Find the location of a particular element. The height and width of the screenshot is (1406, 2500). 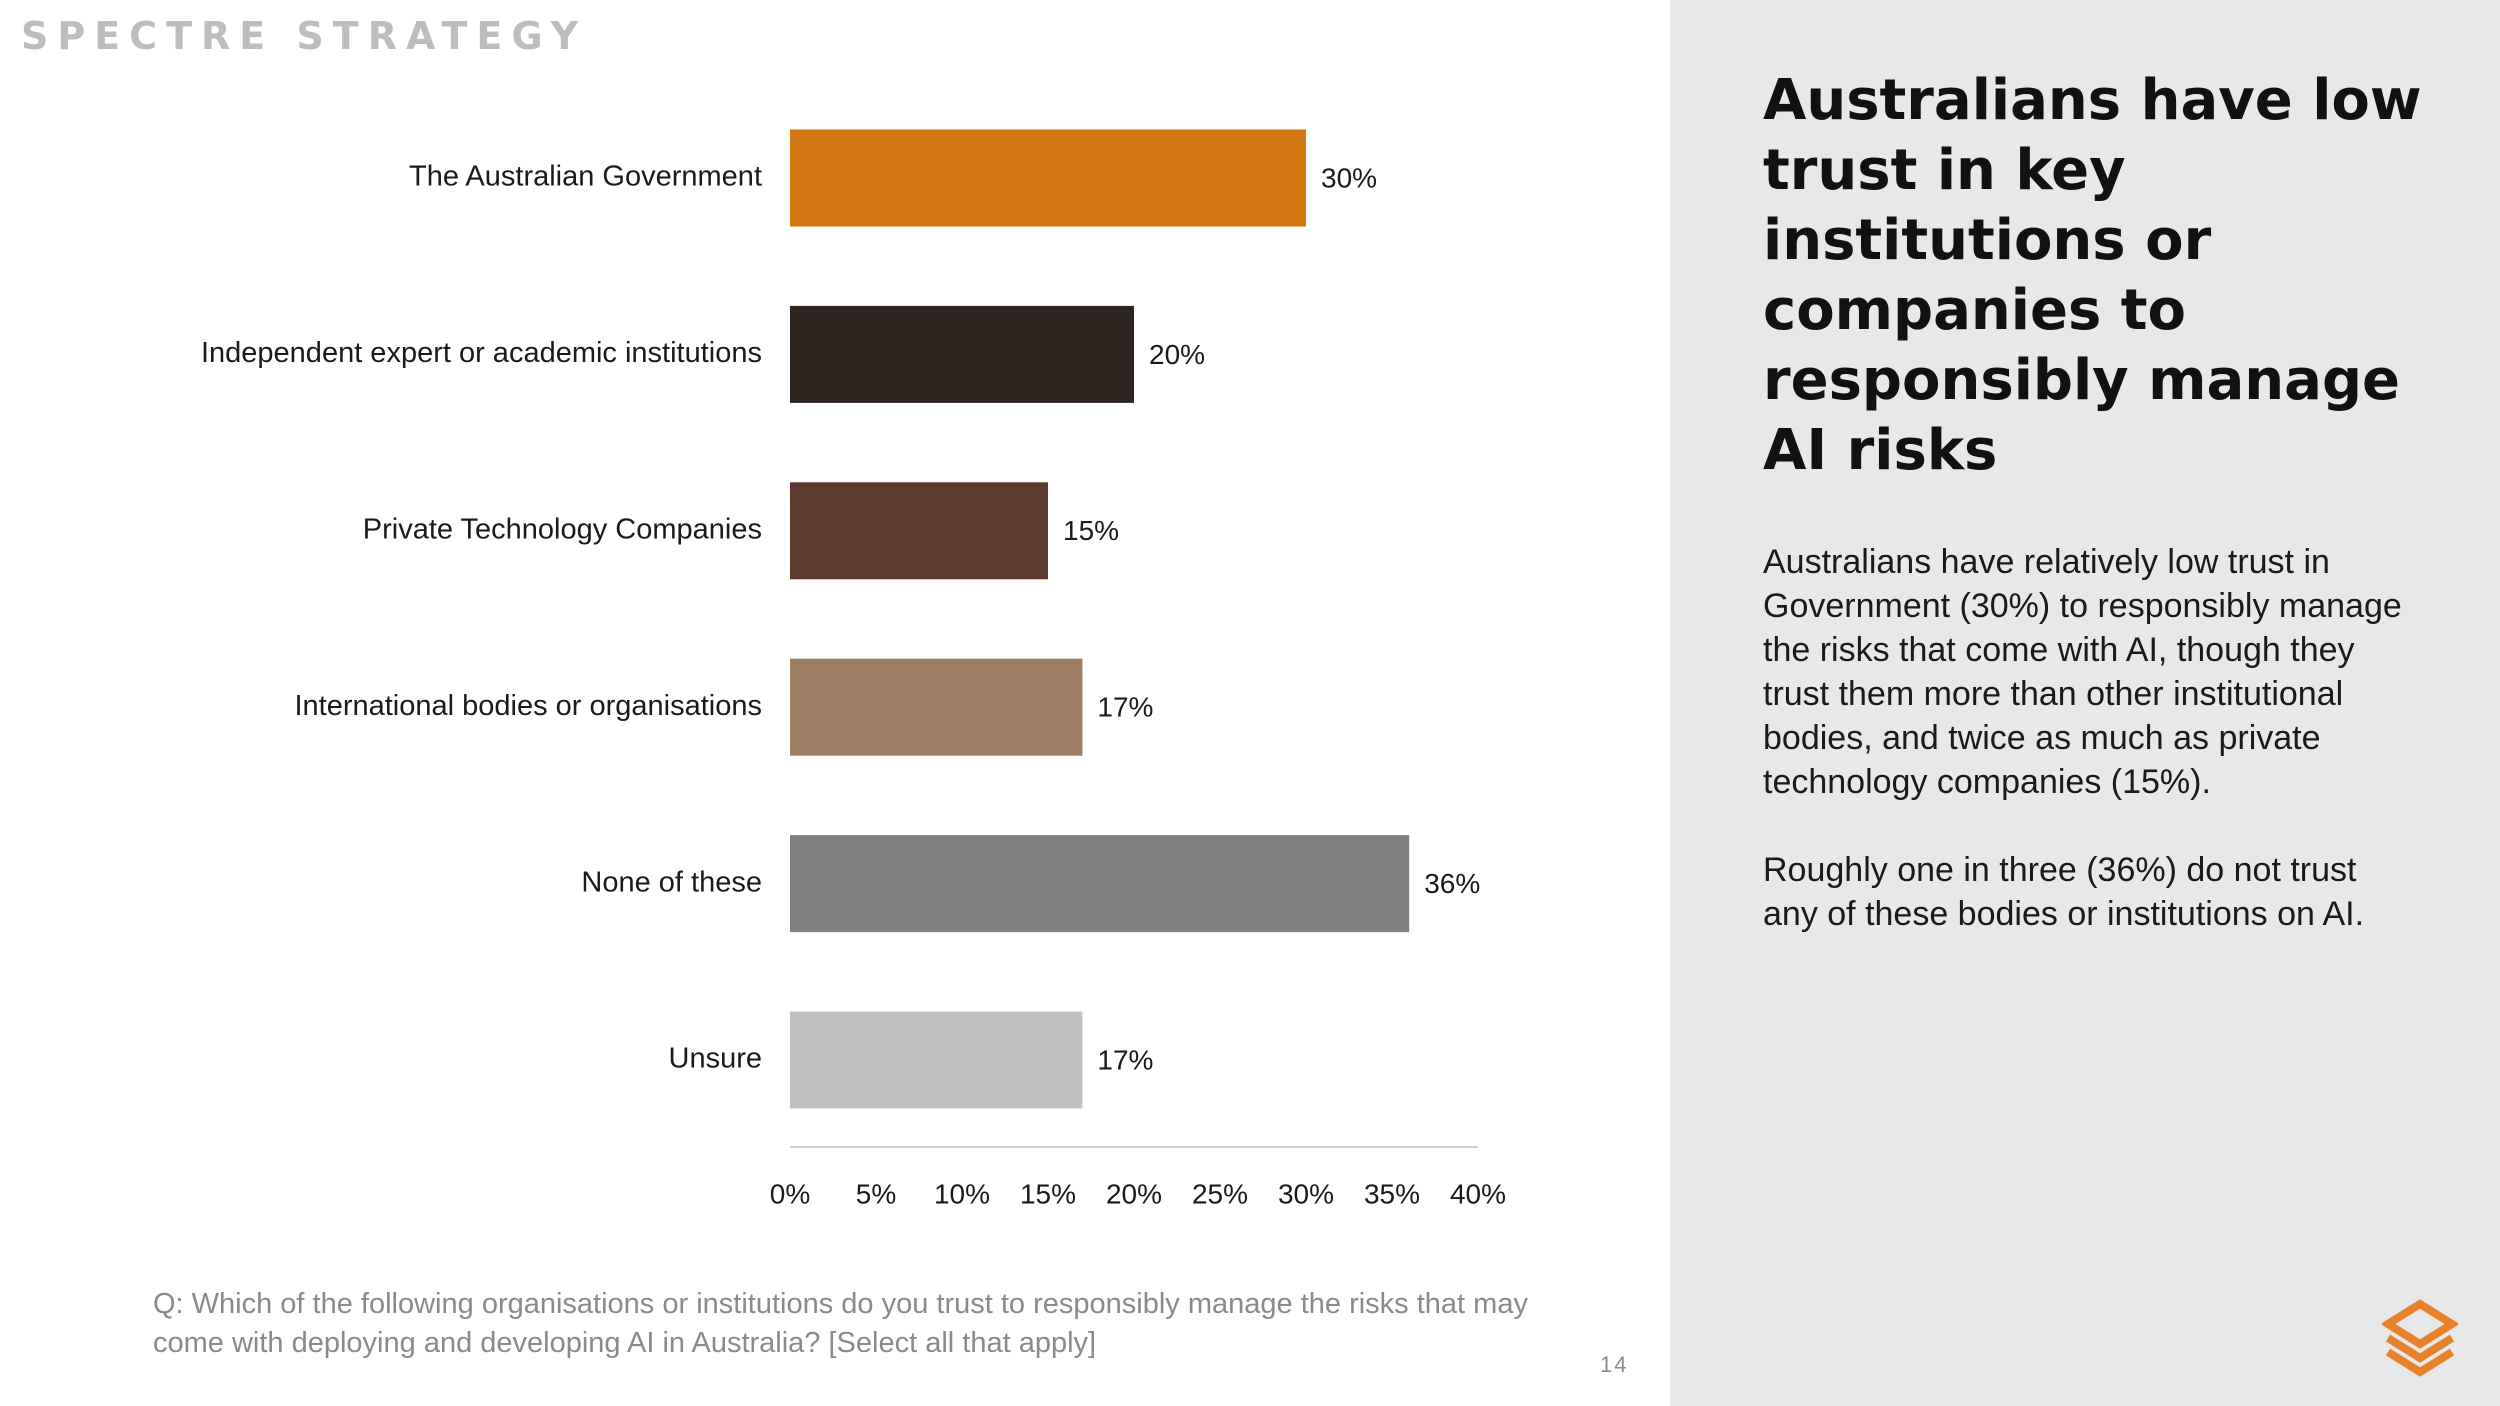

x-tick-label: 35% is located at coordinates (1392, 1193).